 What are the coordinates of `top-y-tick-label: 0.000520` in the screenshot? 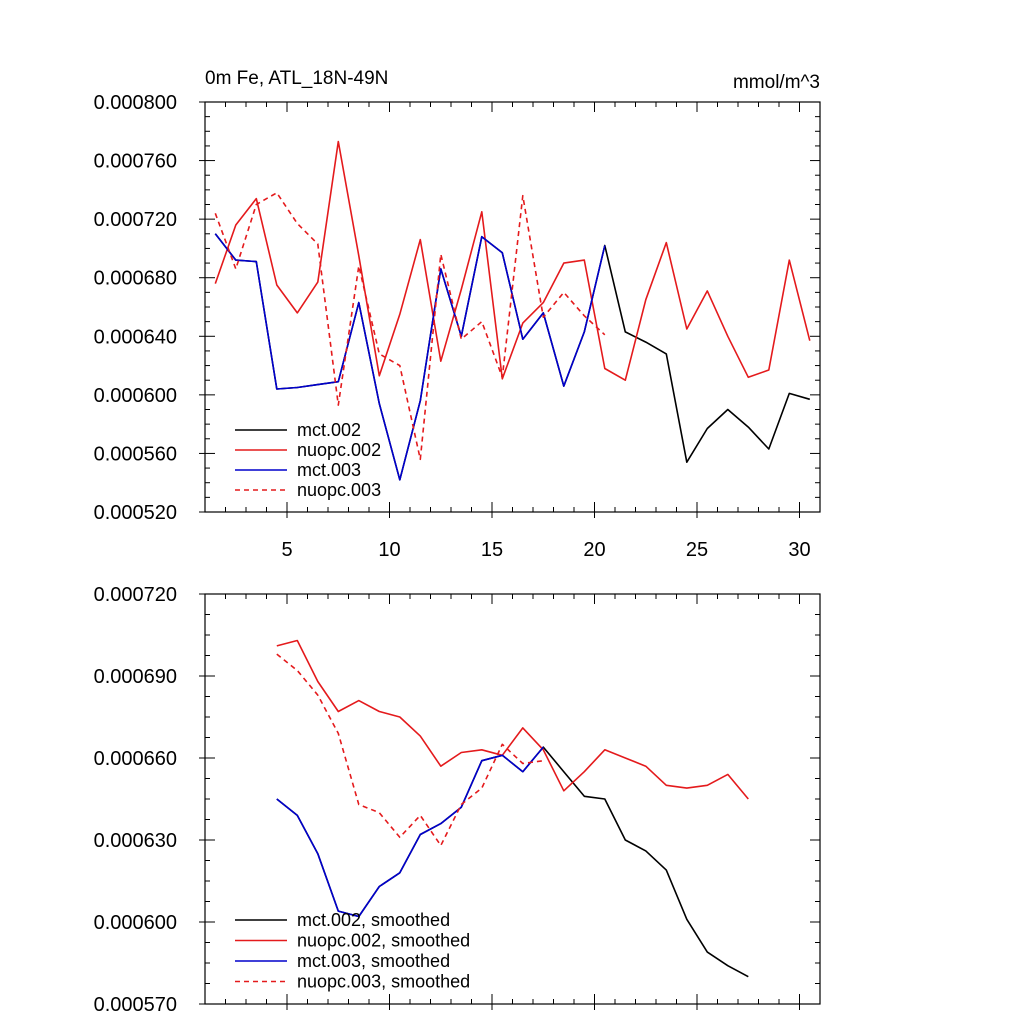 It's located at (135, 513).